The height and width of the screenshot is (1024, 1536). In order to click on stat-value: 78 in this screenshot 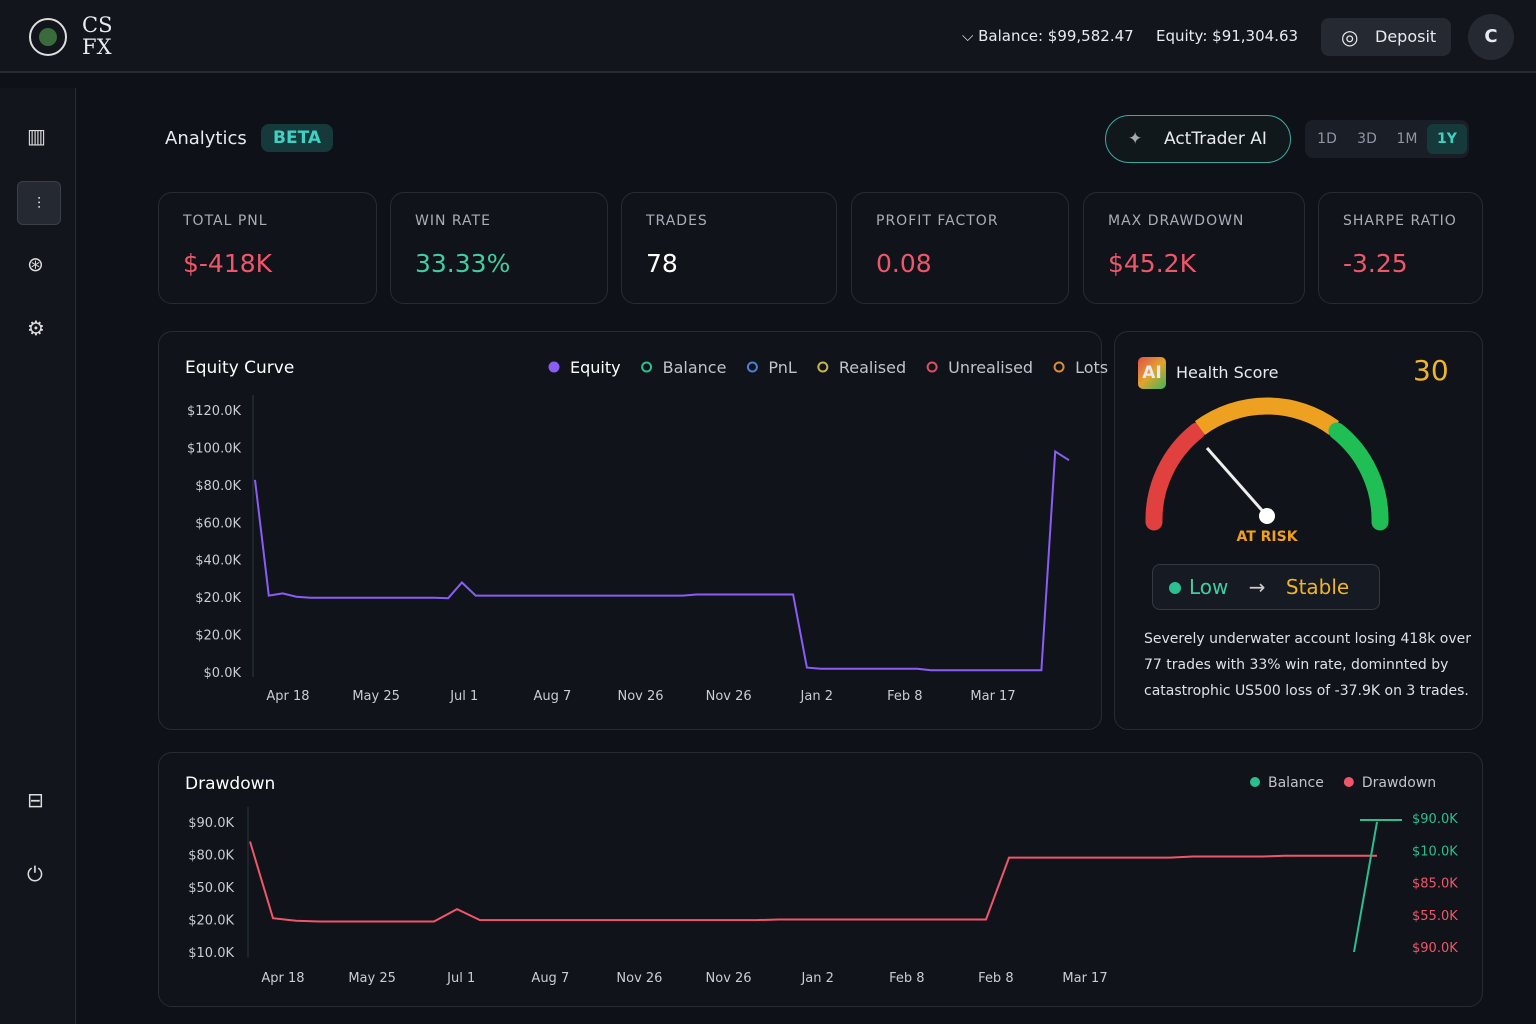, I will do `click(662, 263)`.